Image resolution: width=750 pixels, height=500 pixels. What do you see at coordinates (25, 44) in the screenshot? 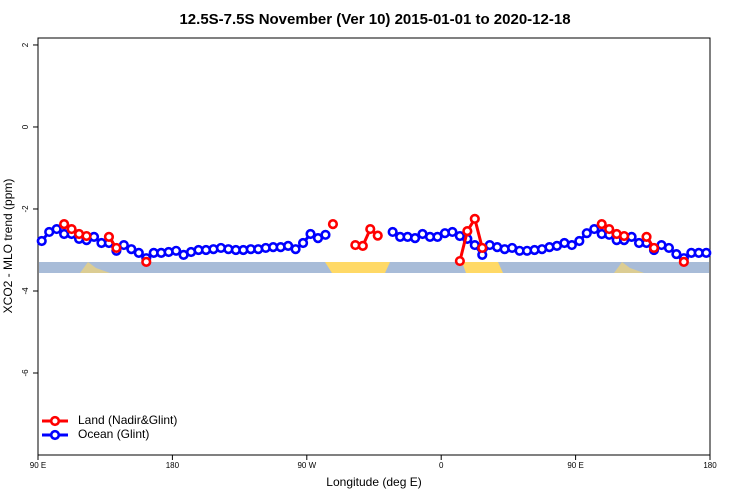
I see `y-tick-label: 2` at bounding box center [25, 44].